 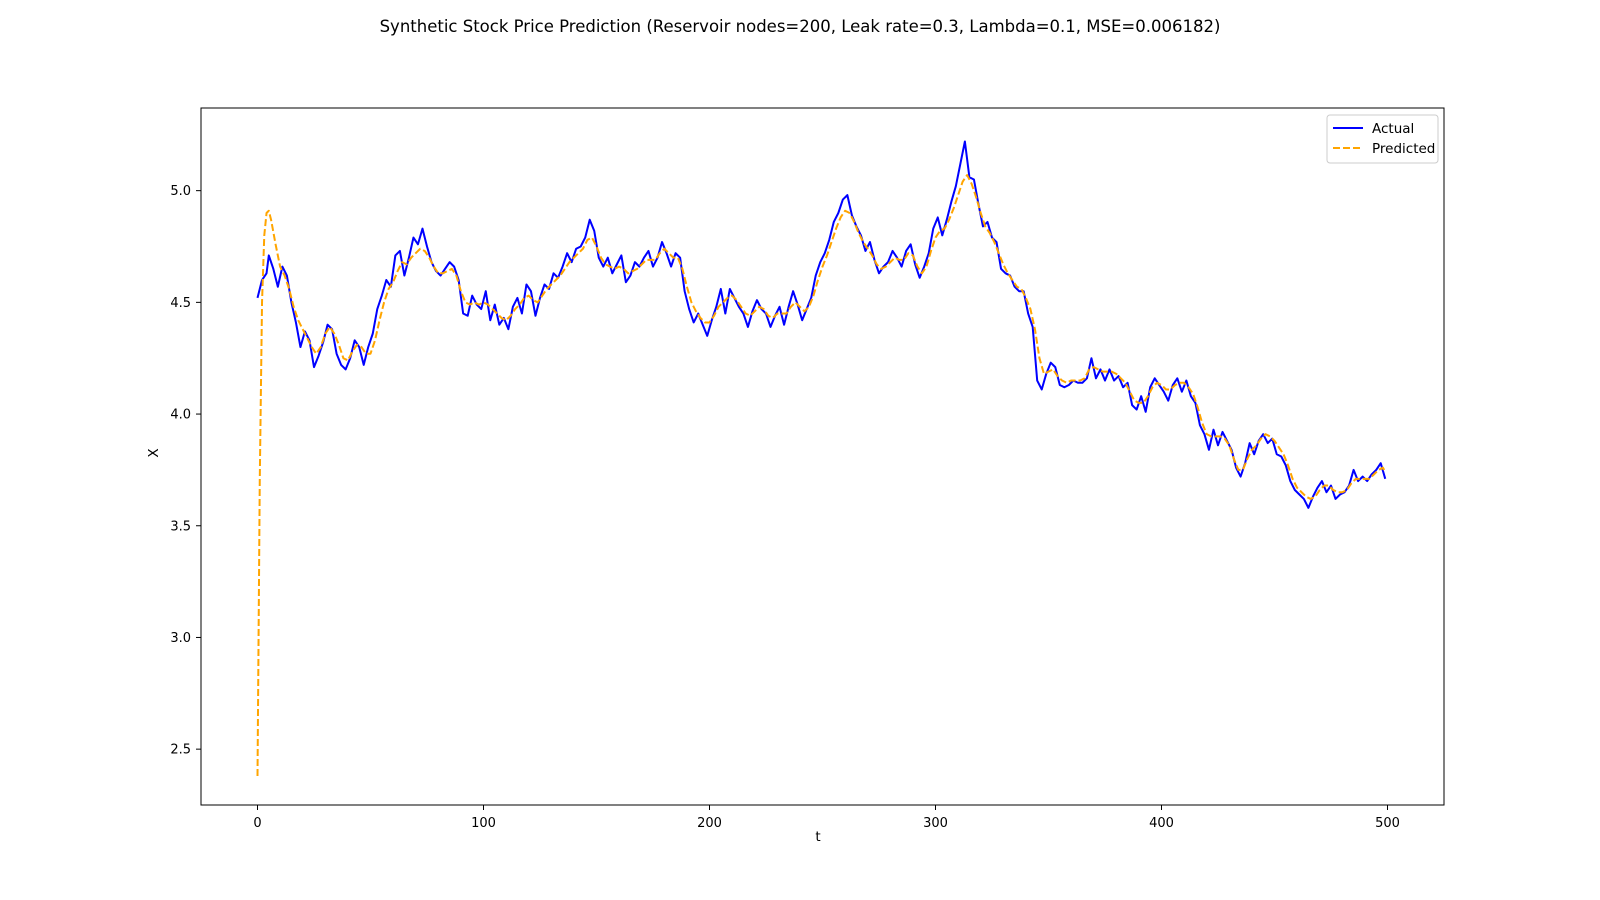 I want to click on legend-label-predicted: Predicted, so click(x=1403, y=149).